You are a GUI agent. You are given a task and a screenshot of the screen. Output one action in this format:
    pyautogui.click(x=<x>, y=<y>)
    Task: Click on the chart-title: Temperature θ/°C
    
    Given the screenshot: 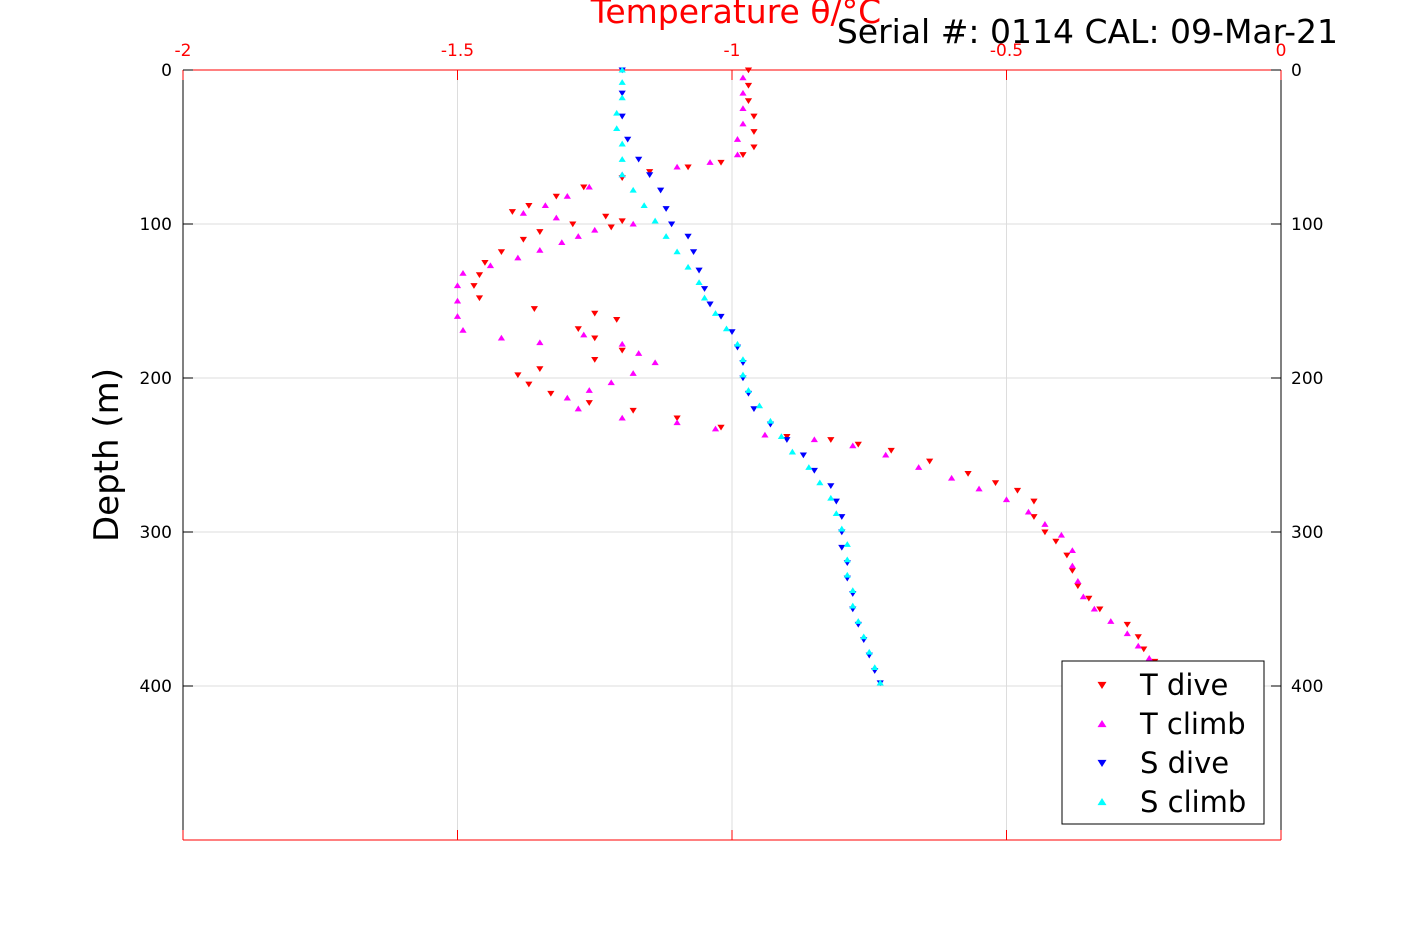 What is the action you would take?
    pyautogui.click(x=735, y=15)
    